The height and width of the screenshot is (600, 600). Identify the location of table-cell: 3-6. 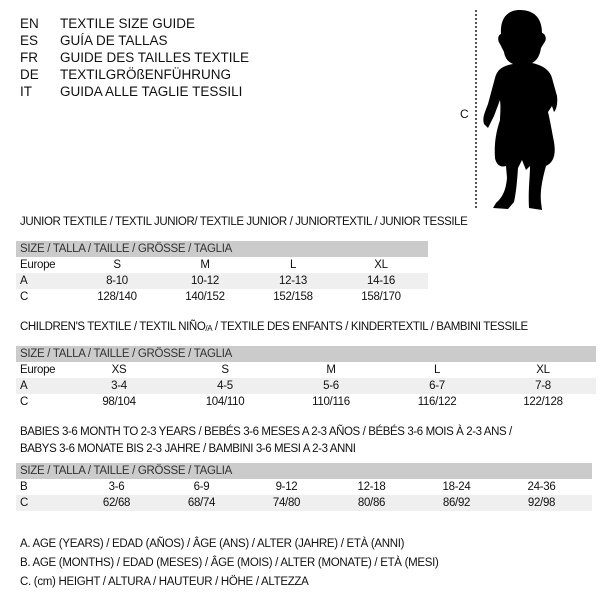
(116, 487).